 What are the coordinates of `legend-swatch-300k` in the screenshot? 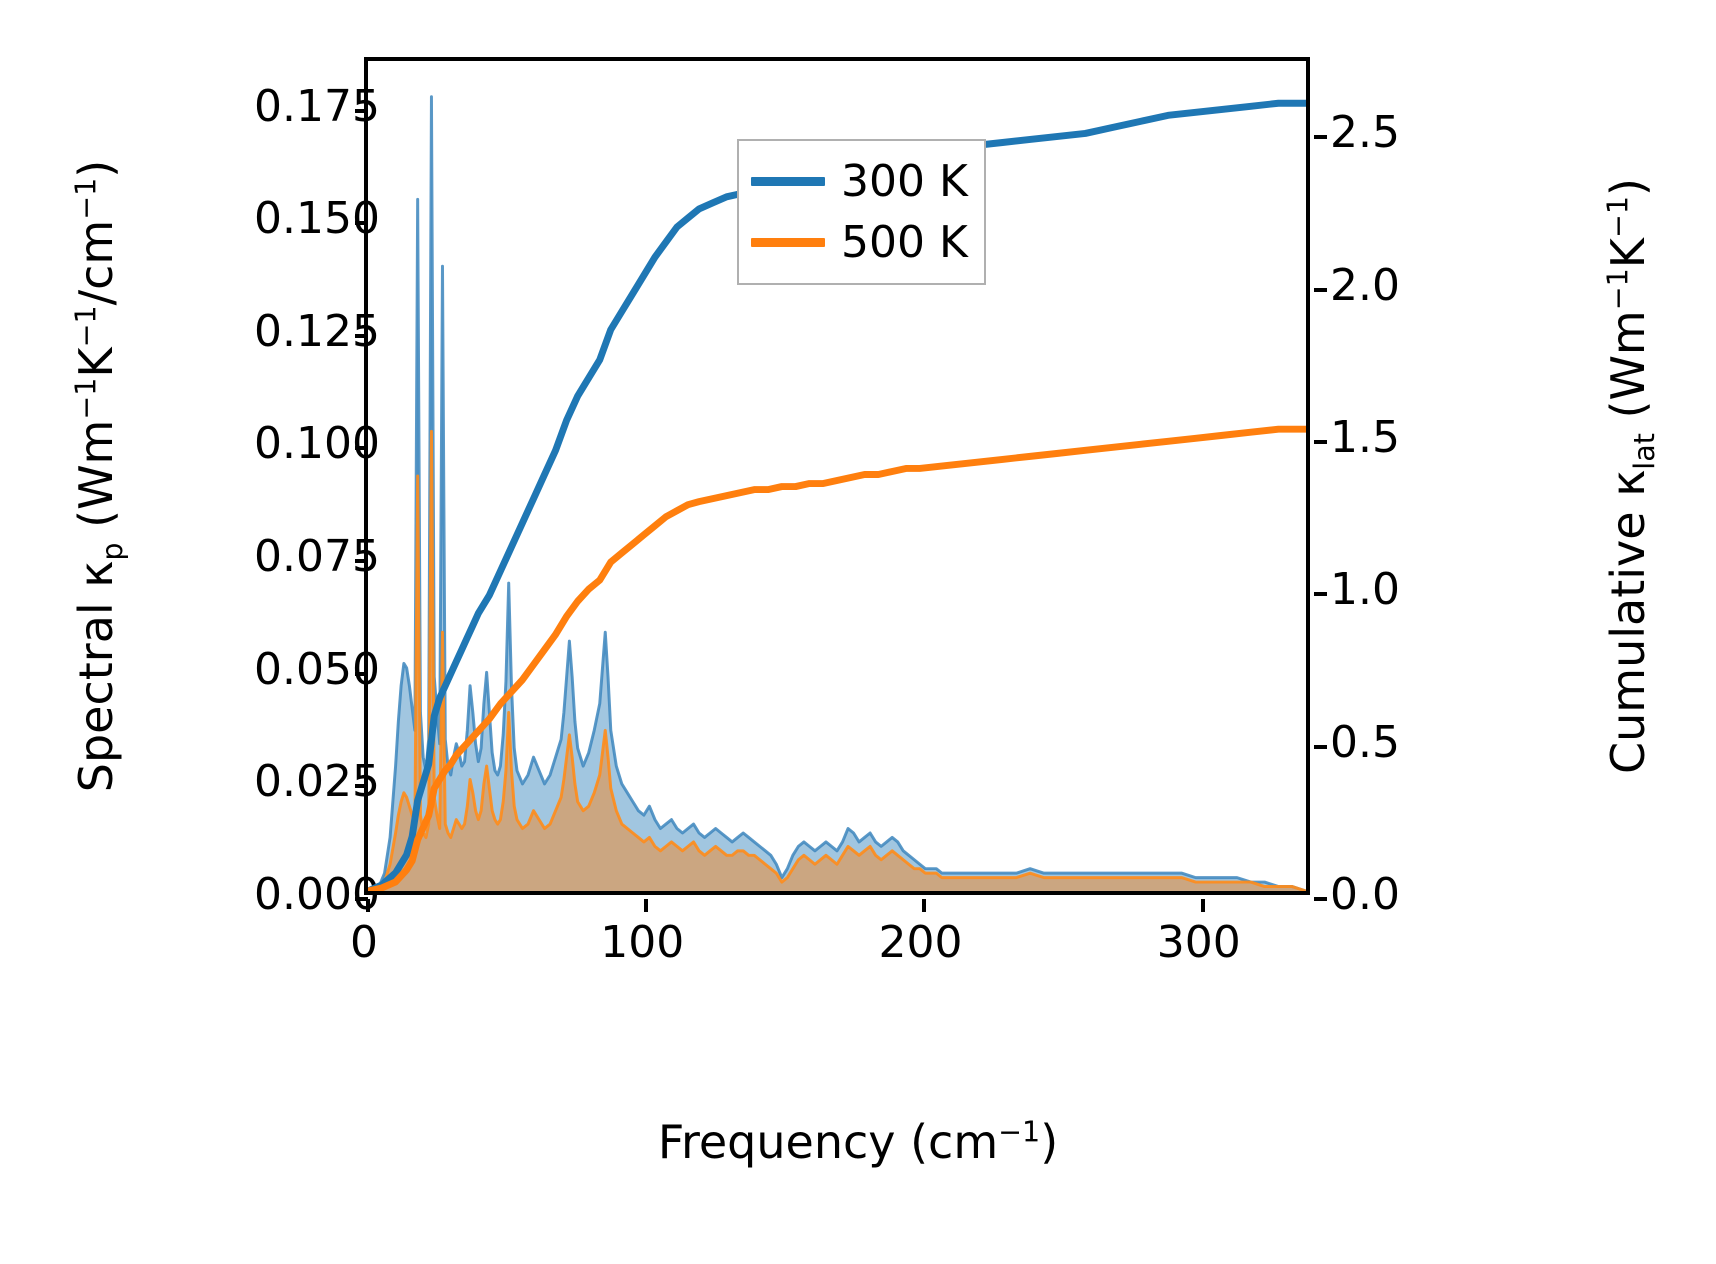 It's located at (788, 181).